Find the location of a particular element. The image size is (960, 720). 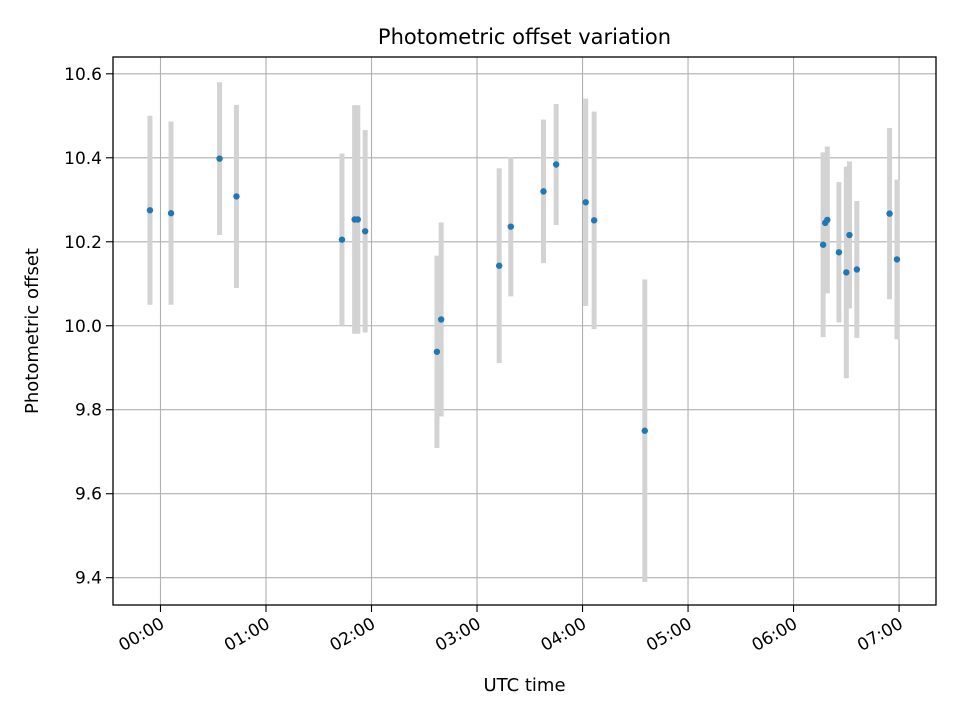

y-tick-label: 10.0 is located at coordinates (83, 327).